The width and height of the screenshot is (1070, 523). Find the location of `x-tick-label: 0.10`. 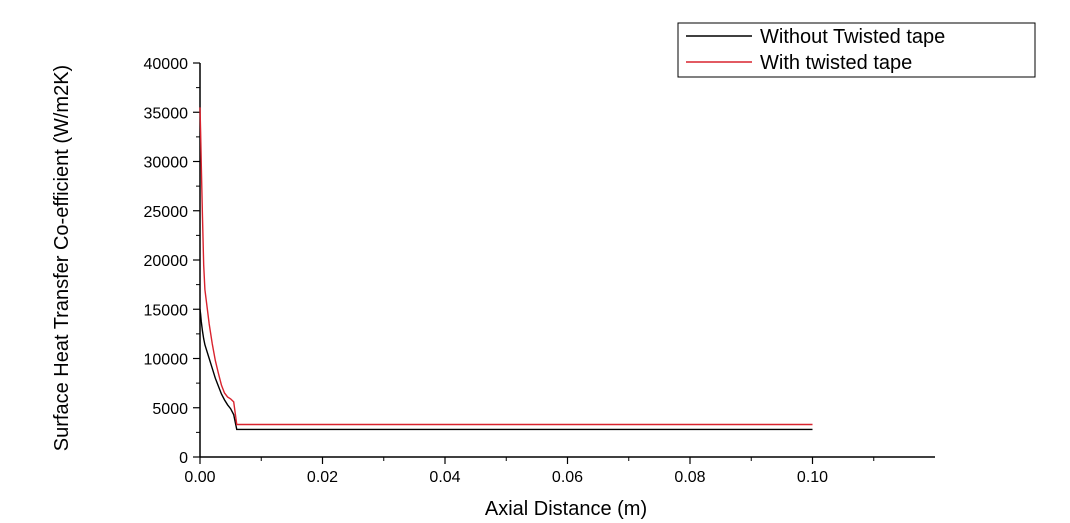

x-tick-label: 0.10 is located at coordinates (812, 477).